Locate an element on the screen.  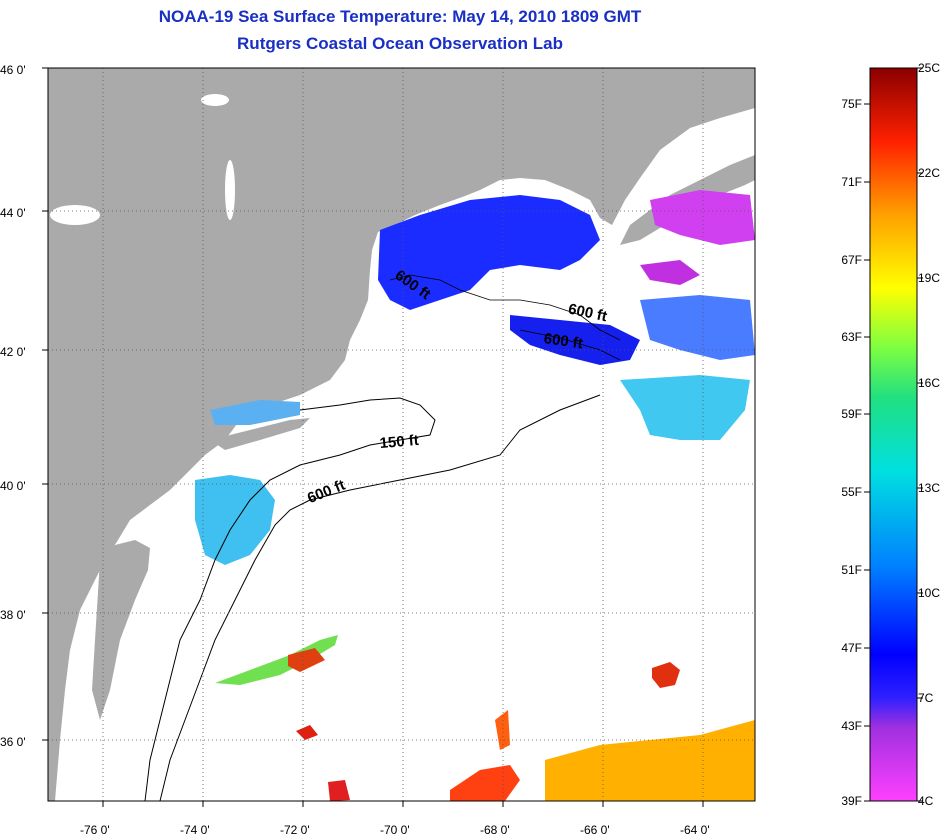
colorbar-c-label: 10C is located at coordinates (929, 593).